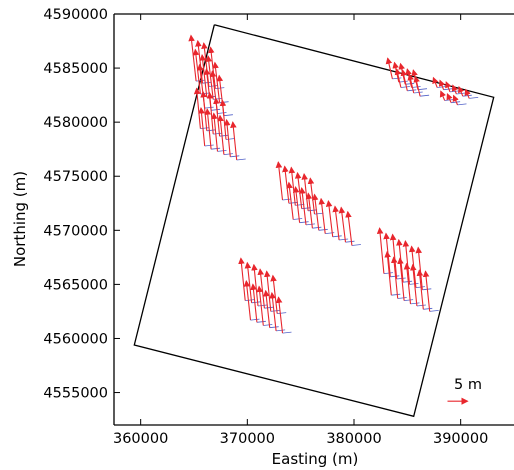 This screenshot has width=514, height=470. What do you see at coordinates (140, 439) in the screenshot?
I see `x-tick-label: 360000` at bounding box center [140, 439].